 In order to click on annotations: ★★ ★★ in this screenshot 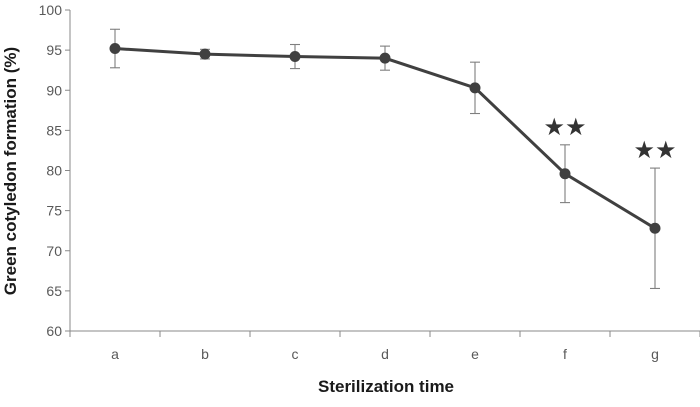, I will do `click(609, 139)`.